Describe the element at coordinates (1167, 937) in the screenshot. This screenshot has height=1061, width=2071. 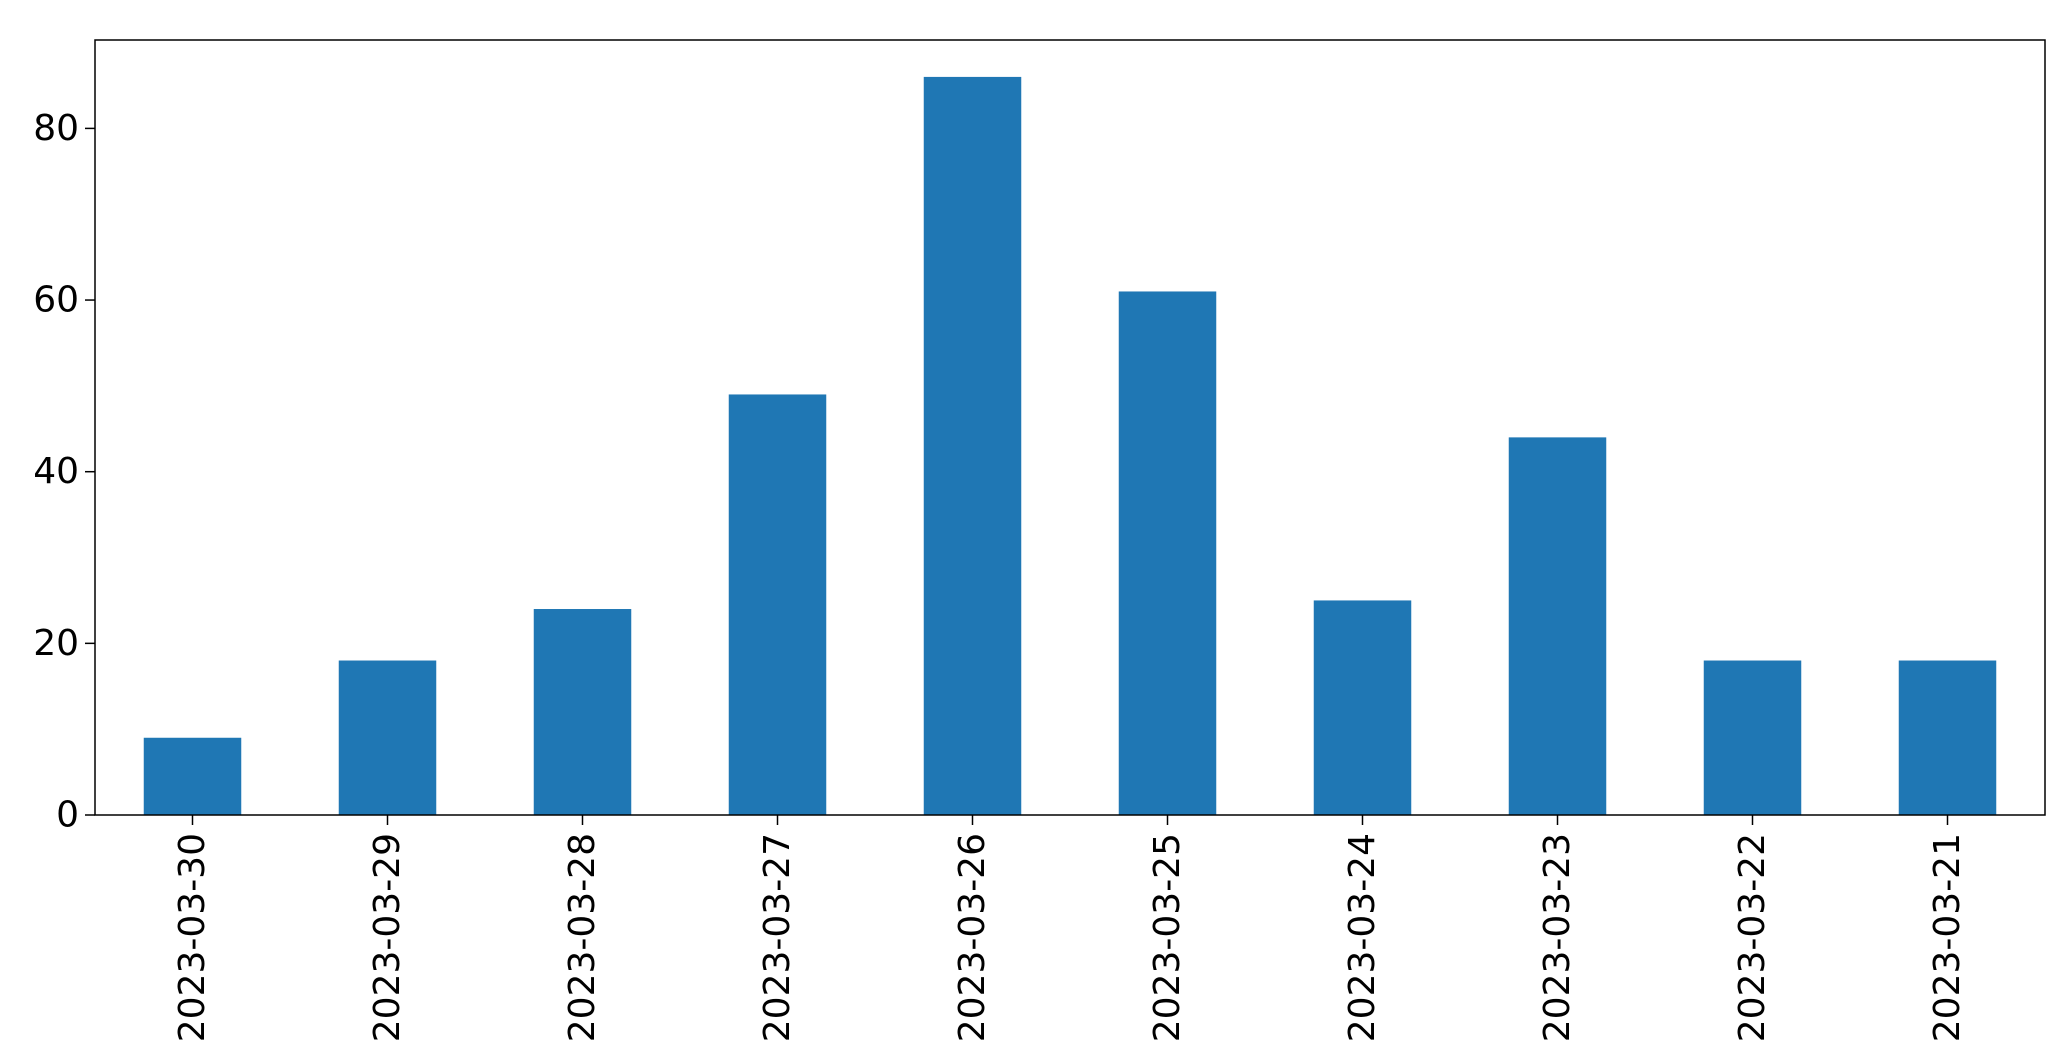
I see `x-tick-label: 2023-03-25` at that location.